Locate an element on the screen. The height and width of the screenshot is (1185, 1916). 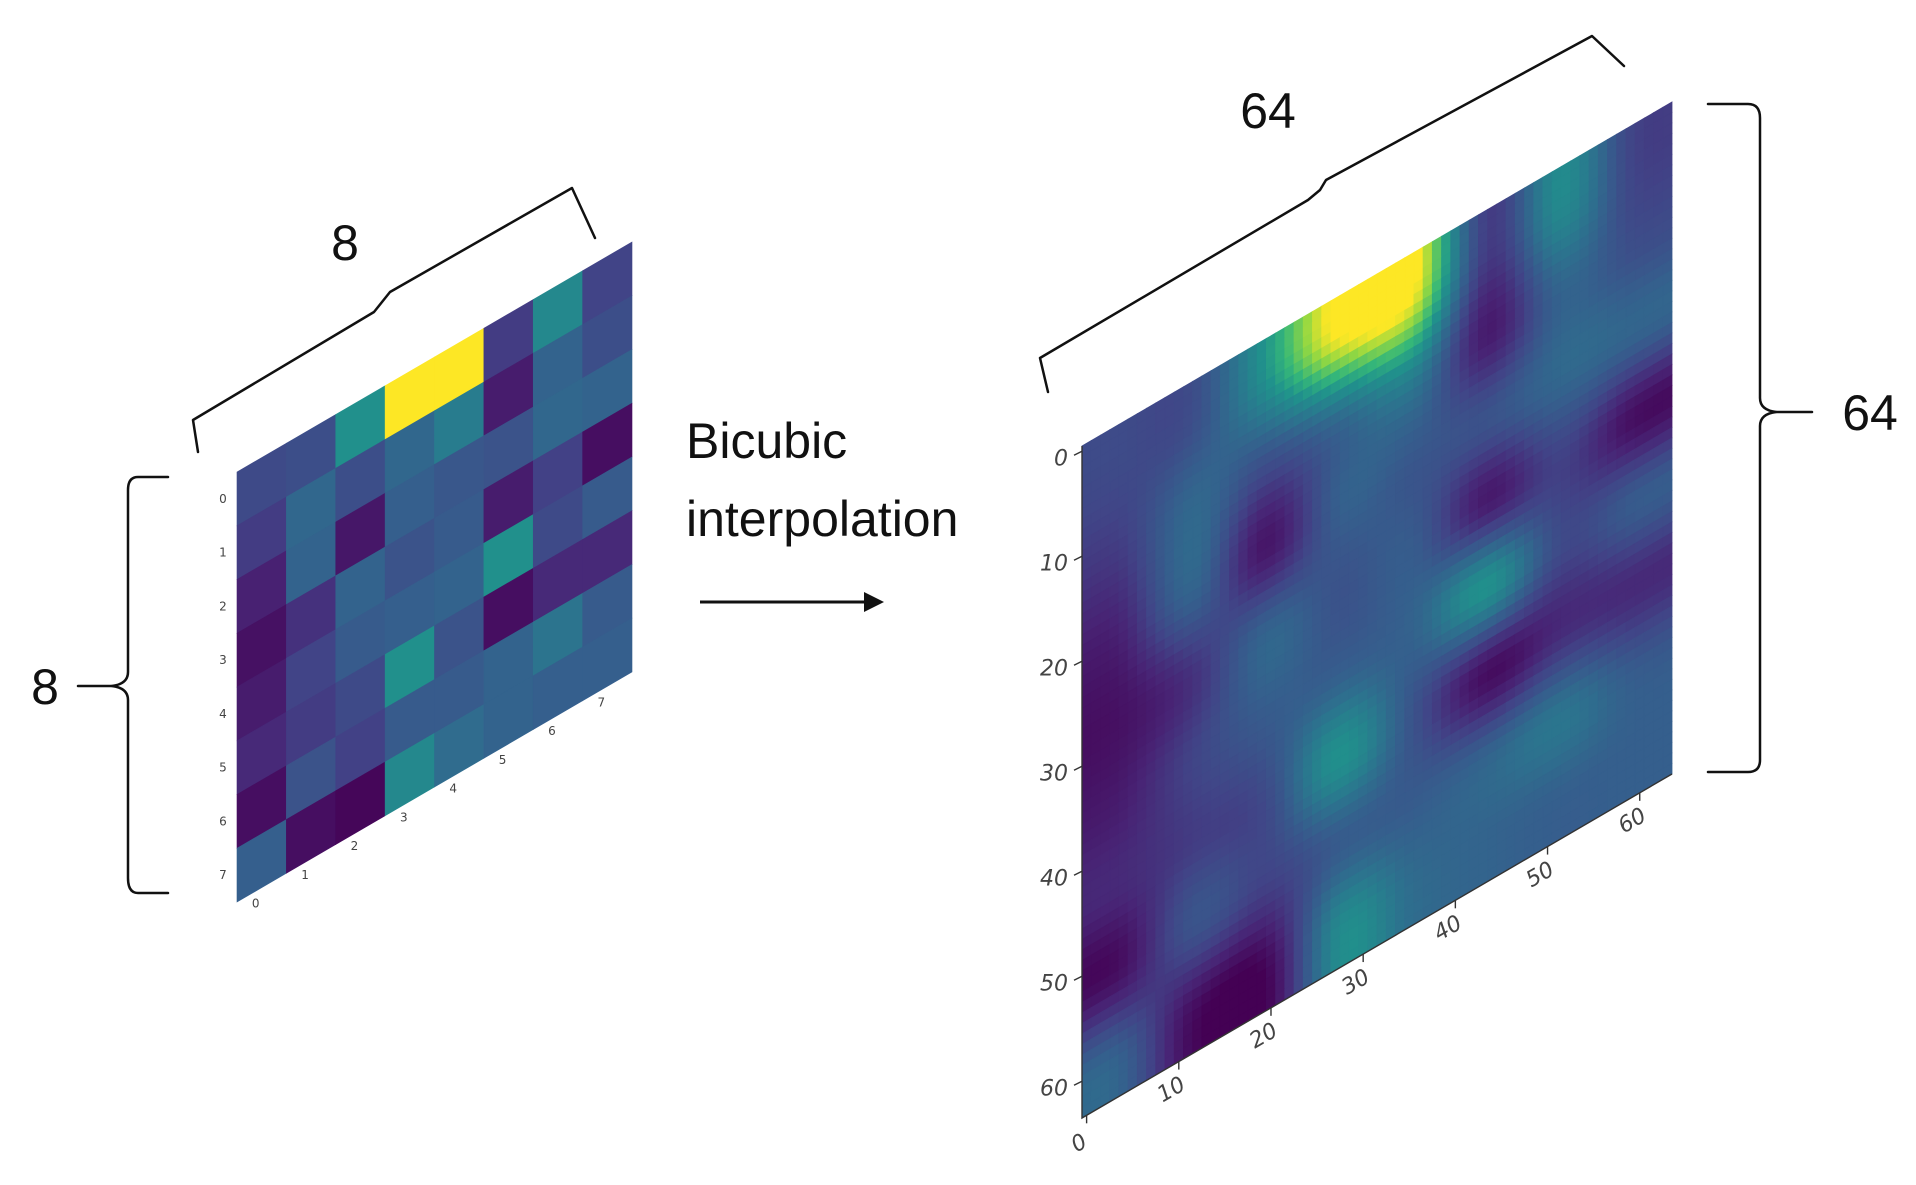
large-grid-height-brace is located at coordinates (1742, 438).